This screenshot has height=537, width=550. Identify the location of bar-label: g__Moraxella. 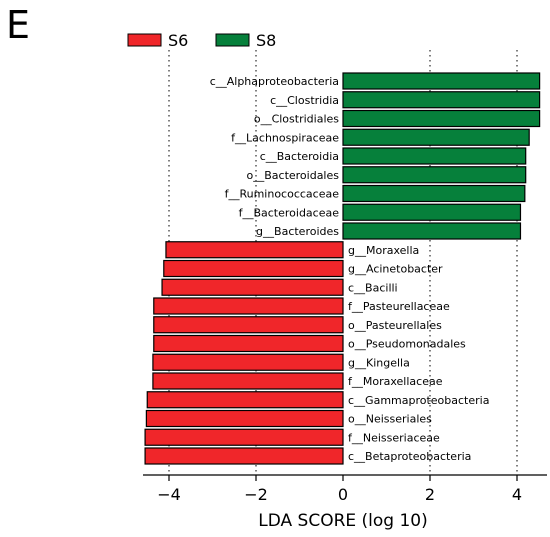
(383, 250).